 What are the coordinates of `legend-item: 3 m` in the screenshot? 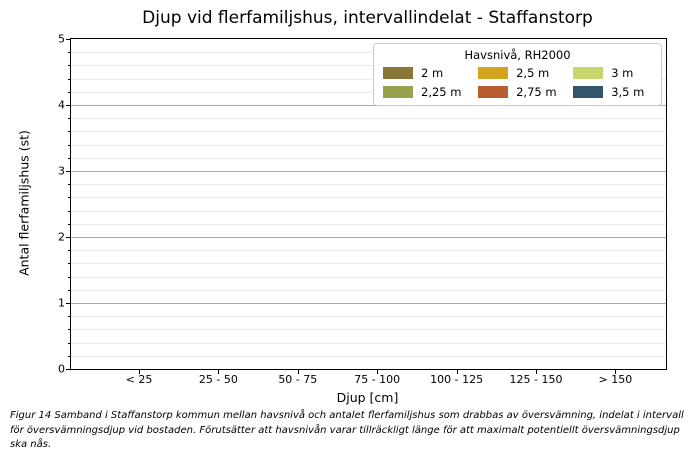 It's located at (612, 73).